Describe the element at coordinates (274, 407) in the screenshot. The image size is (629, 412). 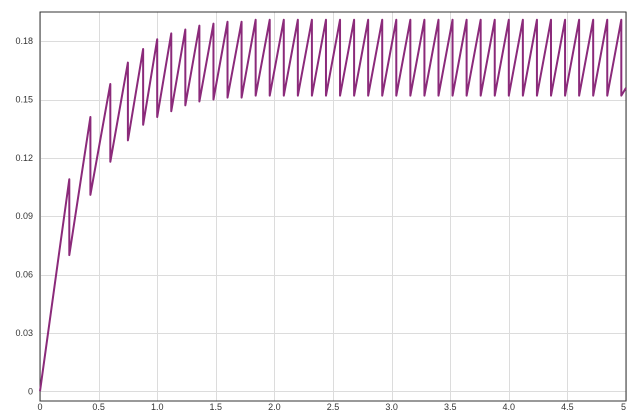
I see `x-tick-label: 2.0` at that location.